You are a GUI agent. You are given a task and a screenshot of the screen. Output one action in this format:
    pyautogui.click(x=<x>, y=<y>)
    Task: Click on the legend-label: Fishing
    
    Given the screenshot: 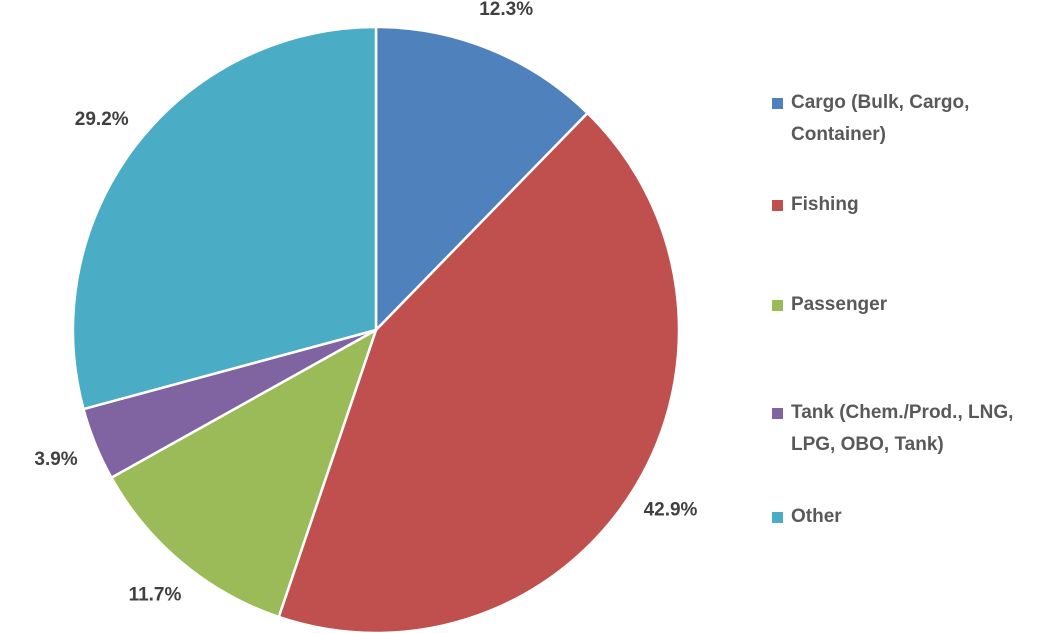 What is the action you would take?
    pyautogui.click(x=825, y=204)
    